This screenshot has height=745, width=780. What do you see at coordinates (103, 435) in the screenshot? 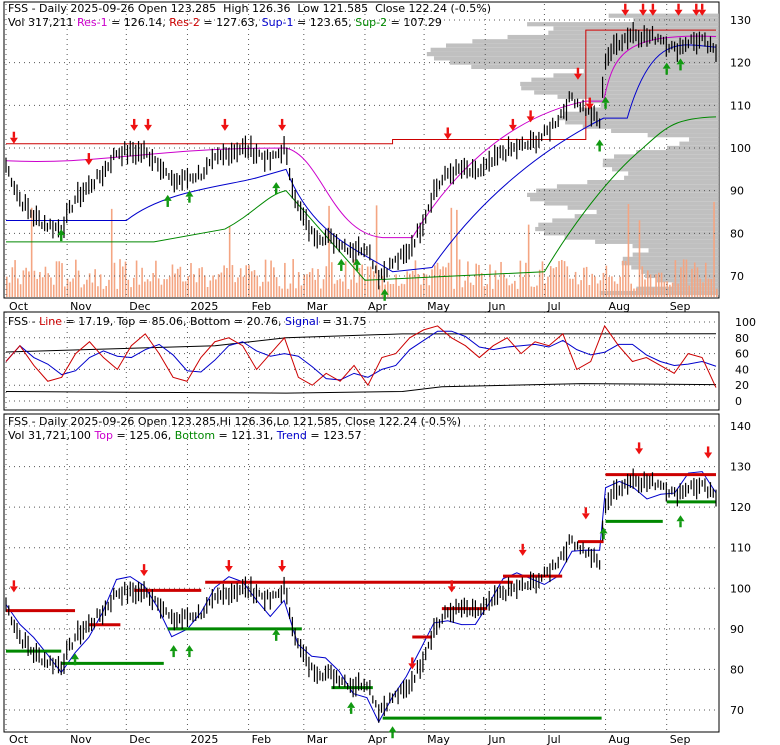
I see `legend-segment: Top` at bounding box center [103, 435].